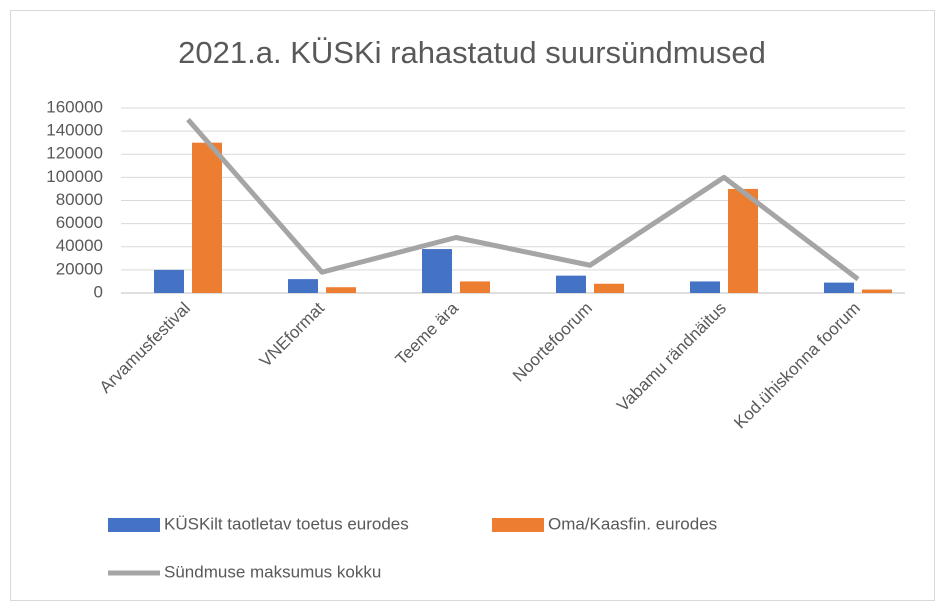 This screenshot has height=601, width=945. What do you see at coordinates (79, 245) in the screenshot?
I see `y-tick-label: 40000` at bounding box center [79, 245].